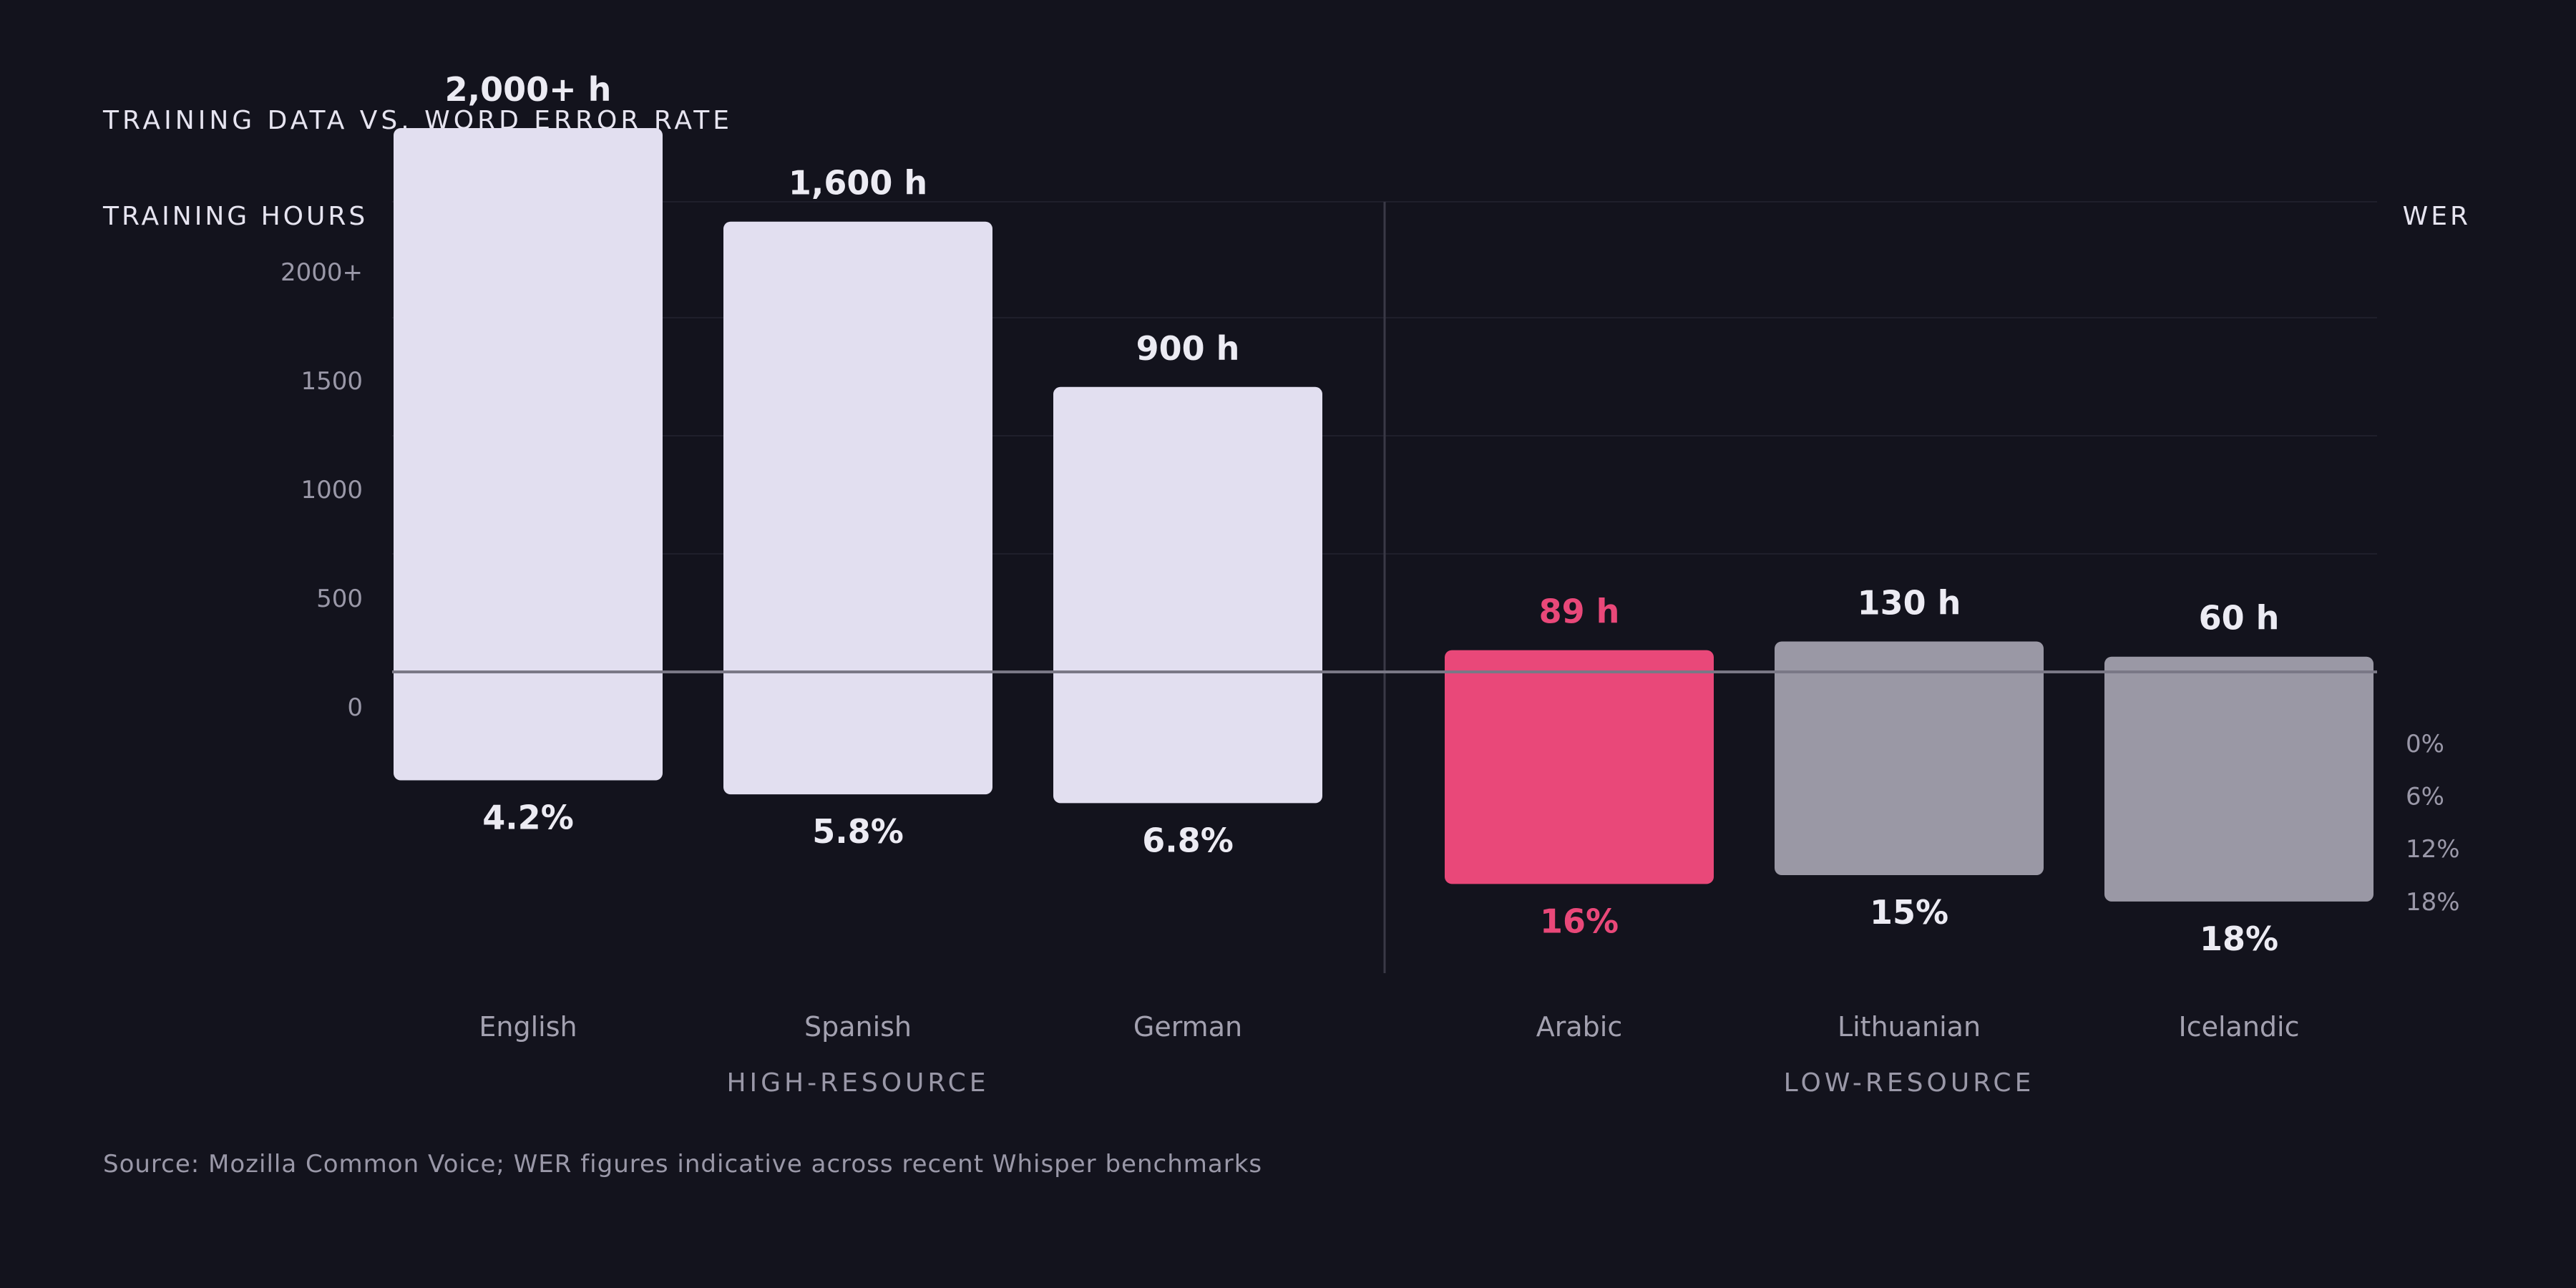 The image size is (2576, 1288). What do you see at coordinates (528, 454) in the screenshot?
I see `bar-english` at bounding box center [528, 454].